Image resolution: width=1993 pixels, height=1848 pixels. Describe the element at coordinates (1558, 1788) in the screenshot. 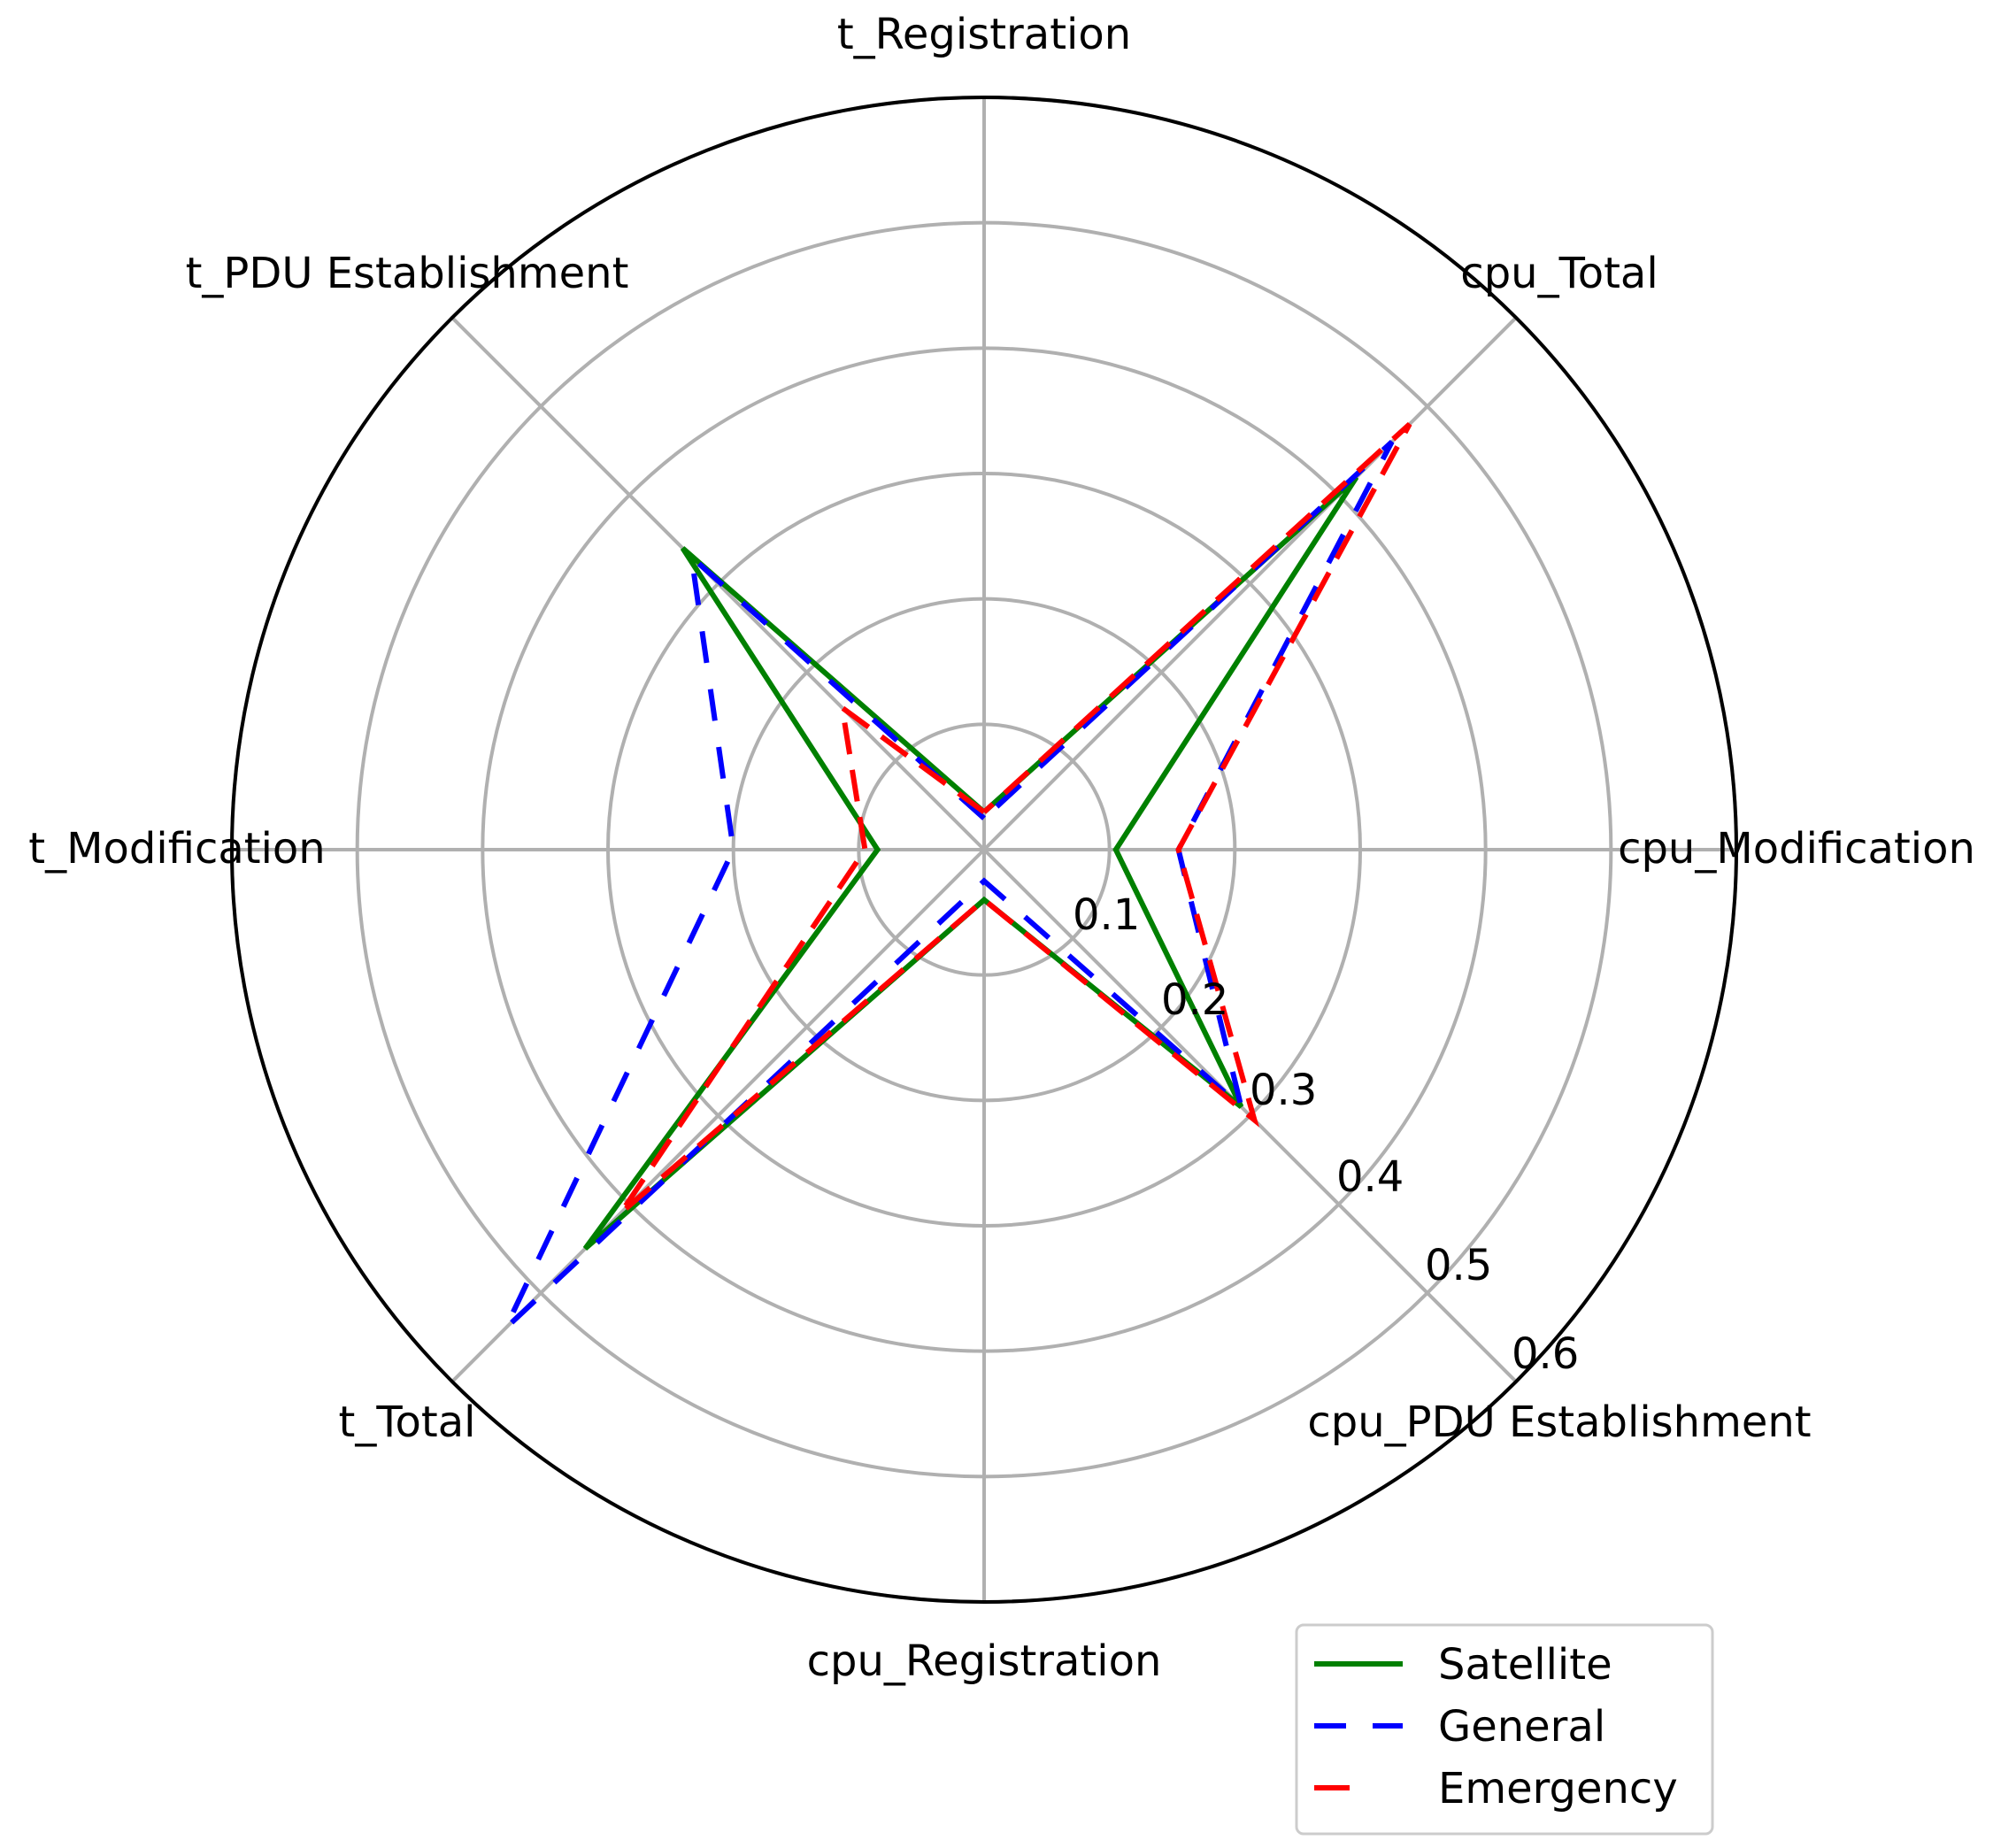

I see `legend-label-emergency: Emergency` at that location.